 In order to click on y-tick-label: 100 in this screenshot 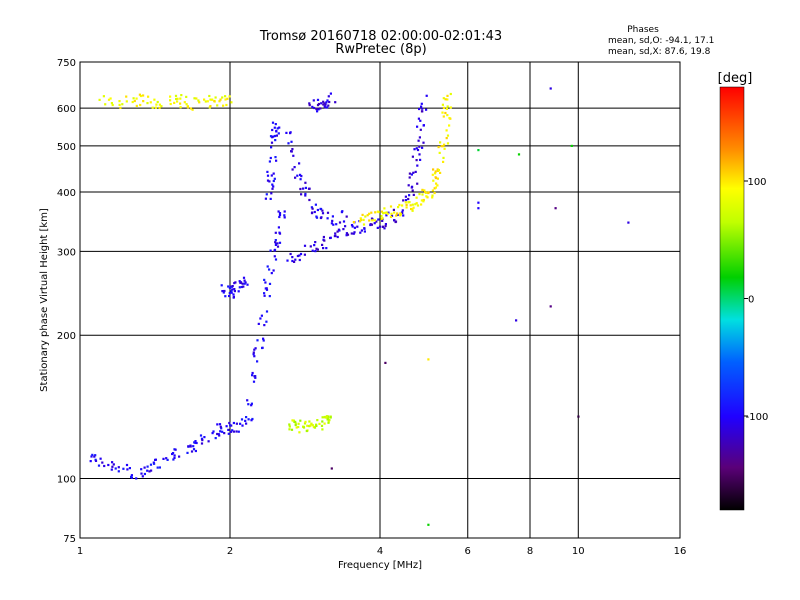, I will do `click(66, 480)`.